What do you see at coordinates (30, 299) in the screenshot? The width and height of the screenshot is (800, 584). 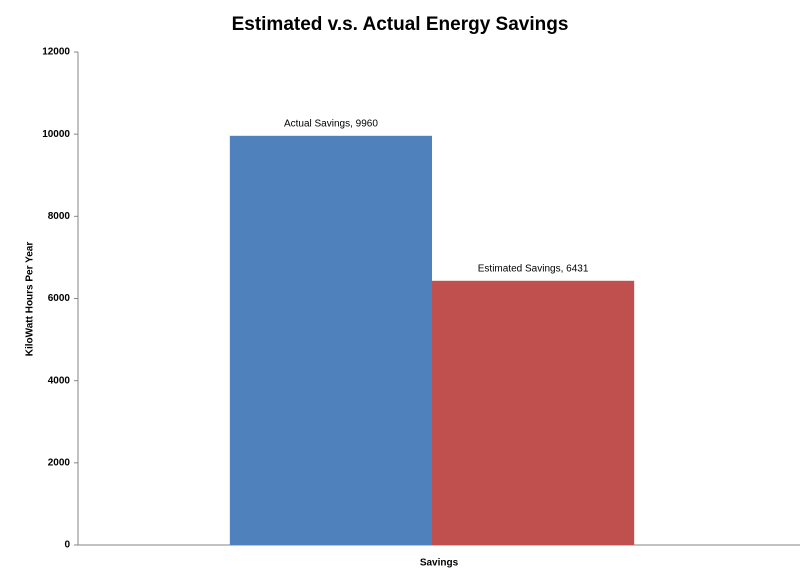 I see `y-axis-label: KiloWatt Hours Per Year` at bounding box center [30, 299].